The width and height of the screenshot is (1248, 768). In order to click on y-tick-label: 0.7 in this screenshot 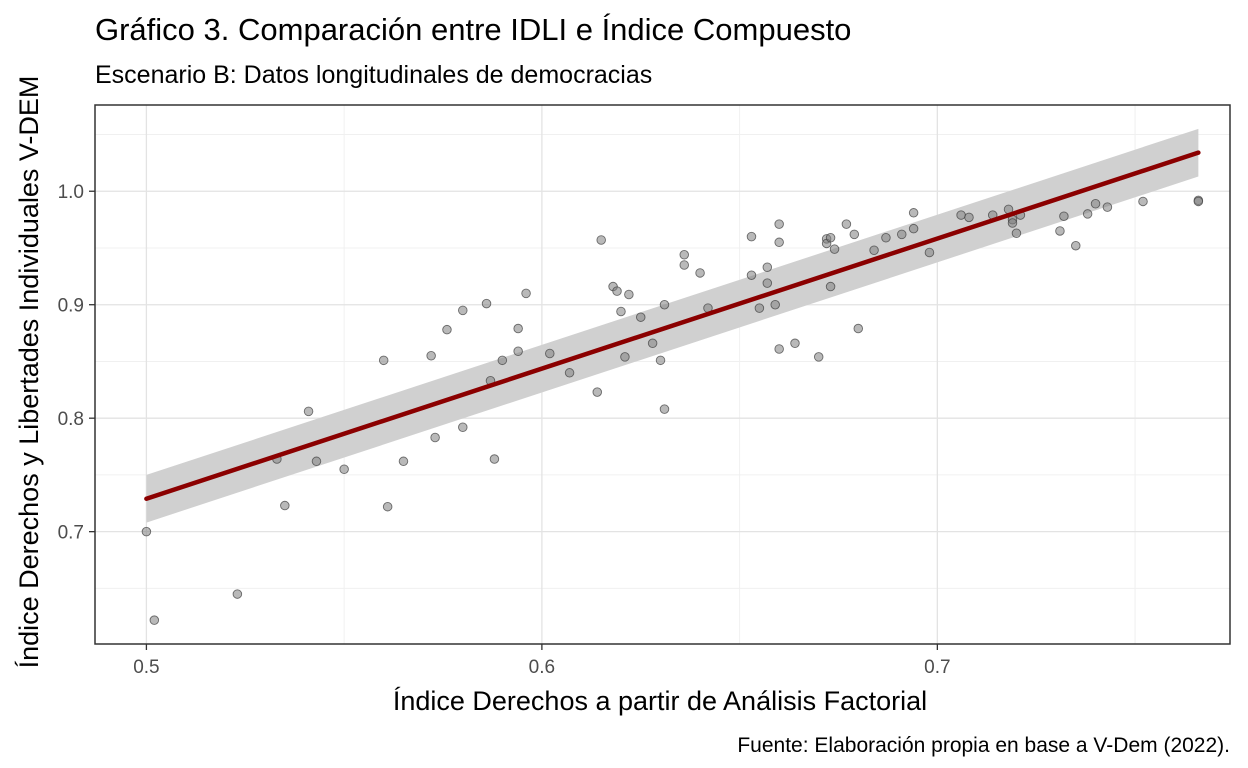, I will do `click(71, 533)`.